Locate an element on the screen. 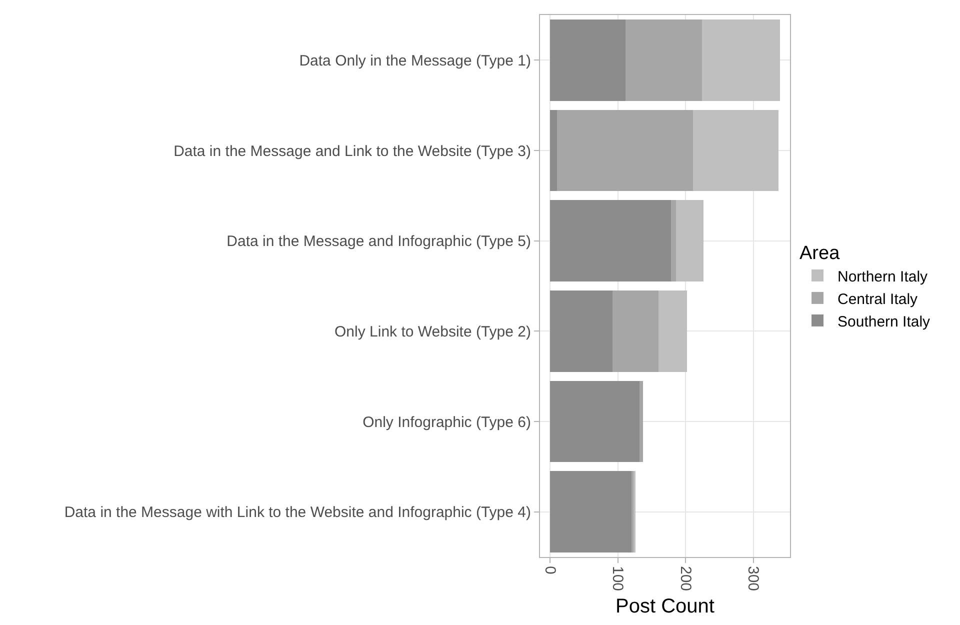 The width and height of the screenshot is (960, 625). x-tick-label: 300 is located at coordinates (753, 579).